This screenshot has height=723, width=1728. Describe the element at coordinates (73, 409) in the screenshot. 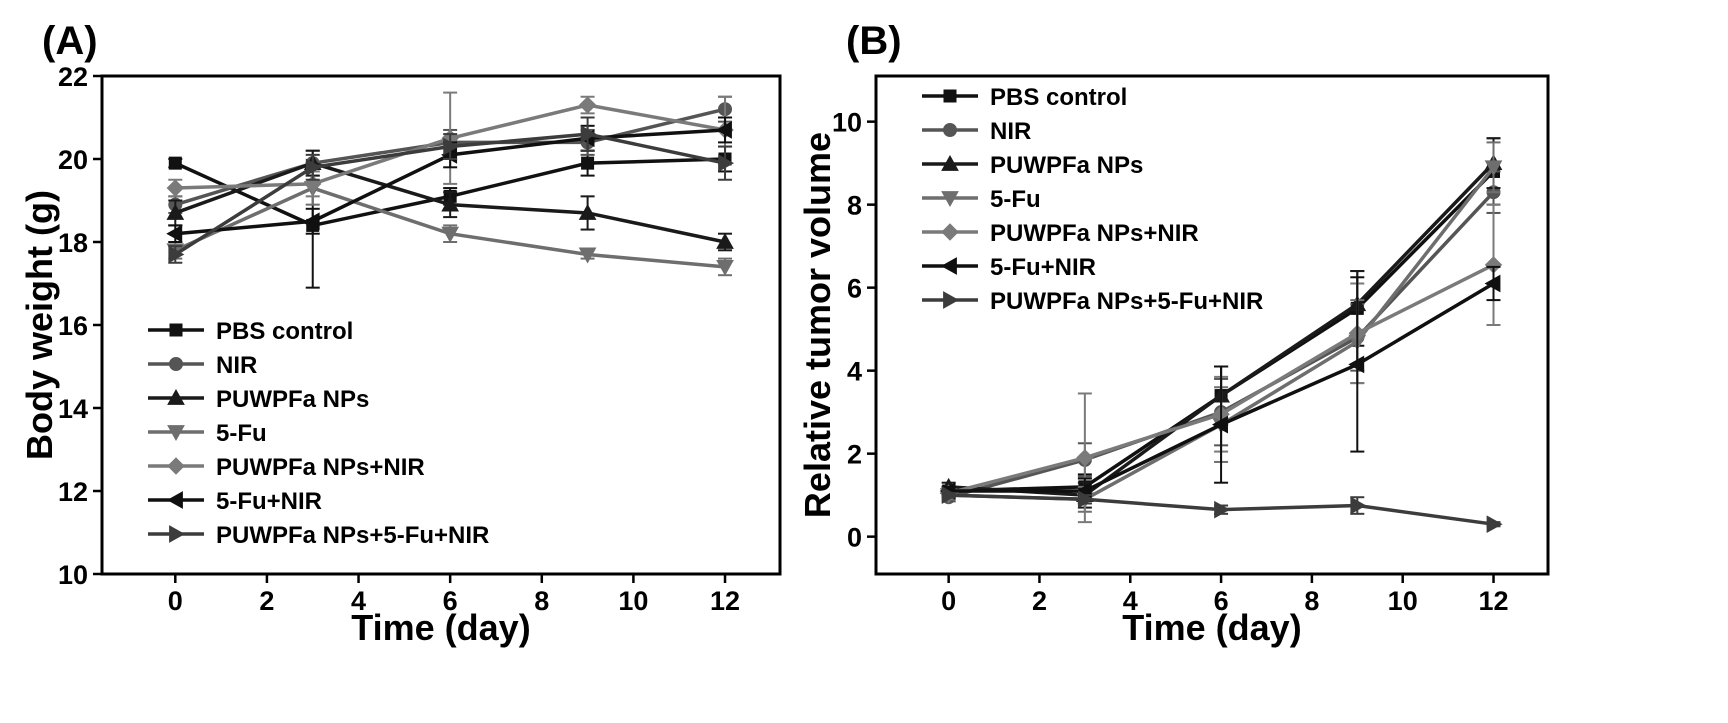

I see `y-tick-label: 14` at that location.